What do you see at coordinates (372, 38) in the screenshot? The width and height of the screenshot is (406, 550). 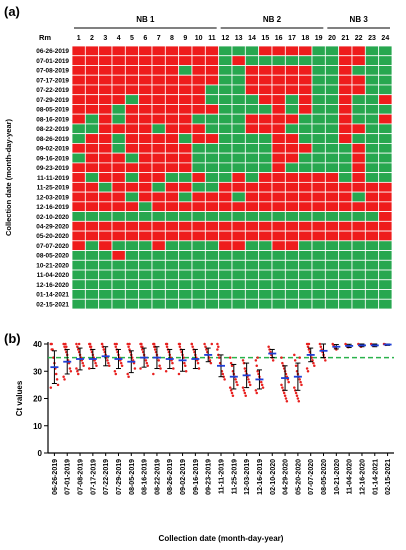 I see `heatmap-column-label: 23` at bounding box center [372, 38].